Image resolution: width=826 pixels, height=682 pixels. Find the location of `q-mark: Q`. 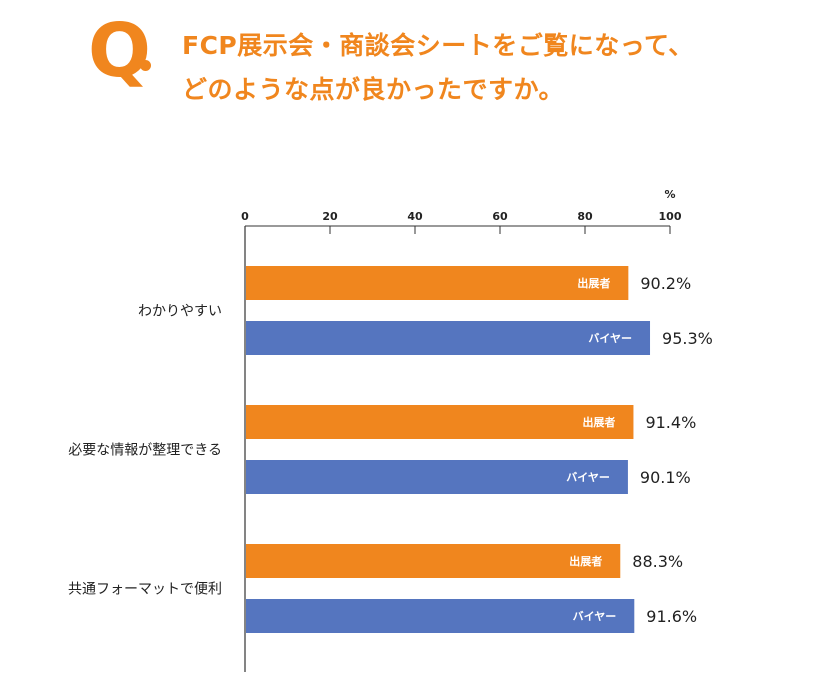

q-mark: Q is located at coordinates (119, 51).